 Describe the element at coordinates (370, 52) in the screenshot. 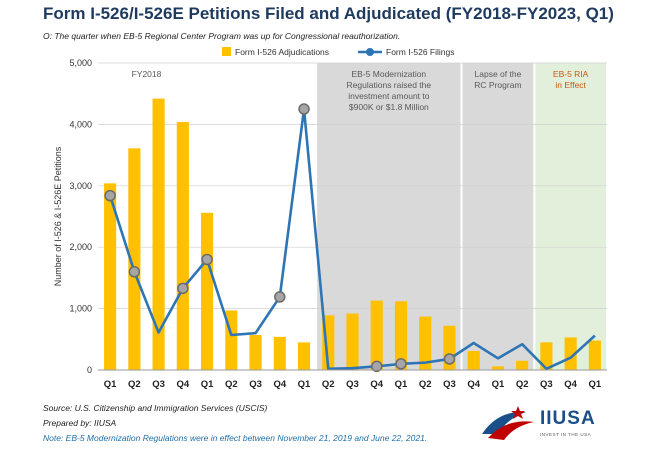

I see `legend-marker-filings` at that location.